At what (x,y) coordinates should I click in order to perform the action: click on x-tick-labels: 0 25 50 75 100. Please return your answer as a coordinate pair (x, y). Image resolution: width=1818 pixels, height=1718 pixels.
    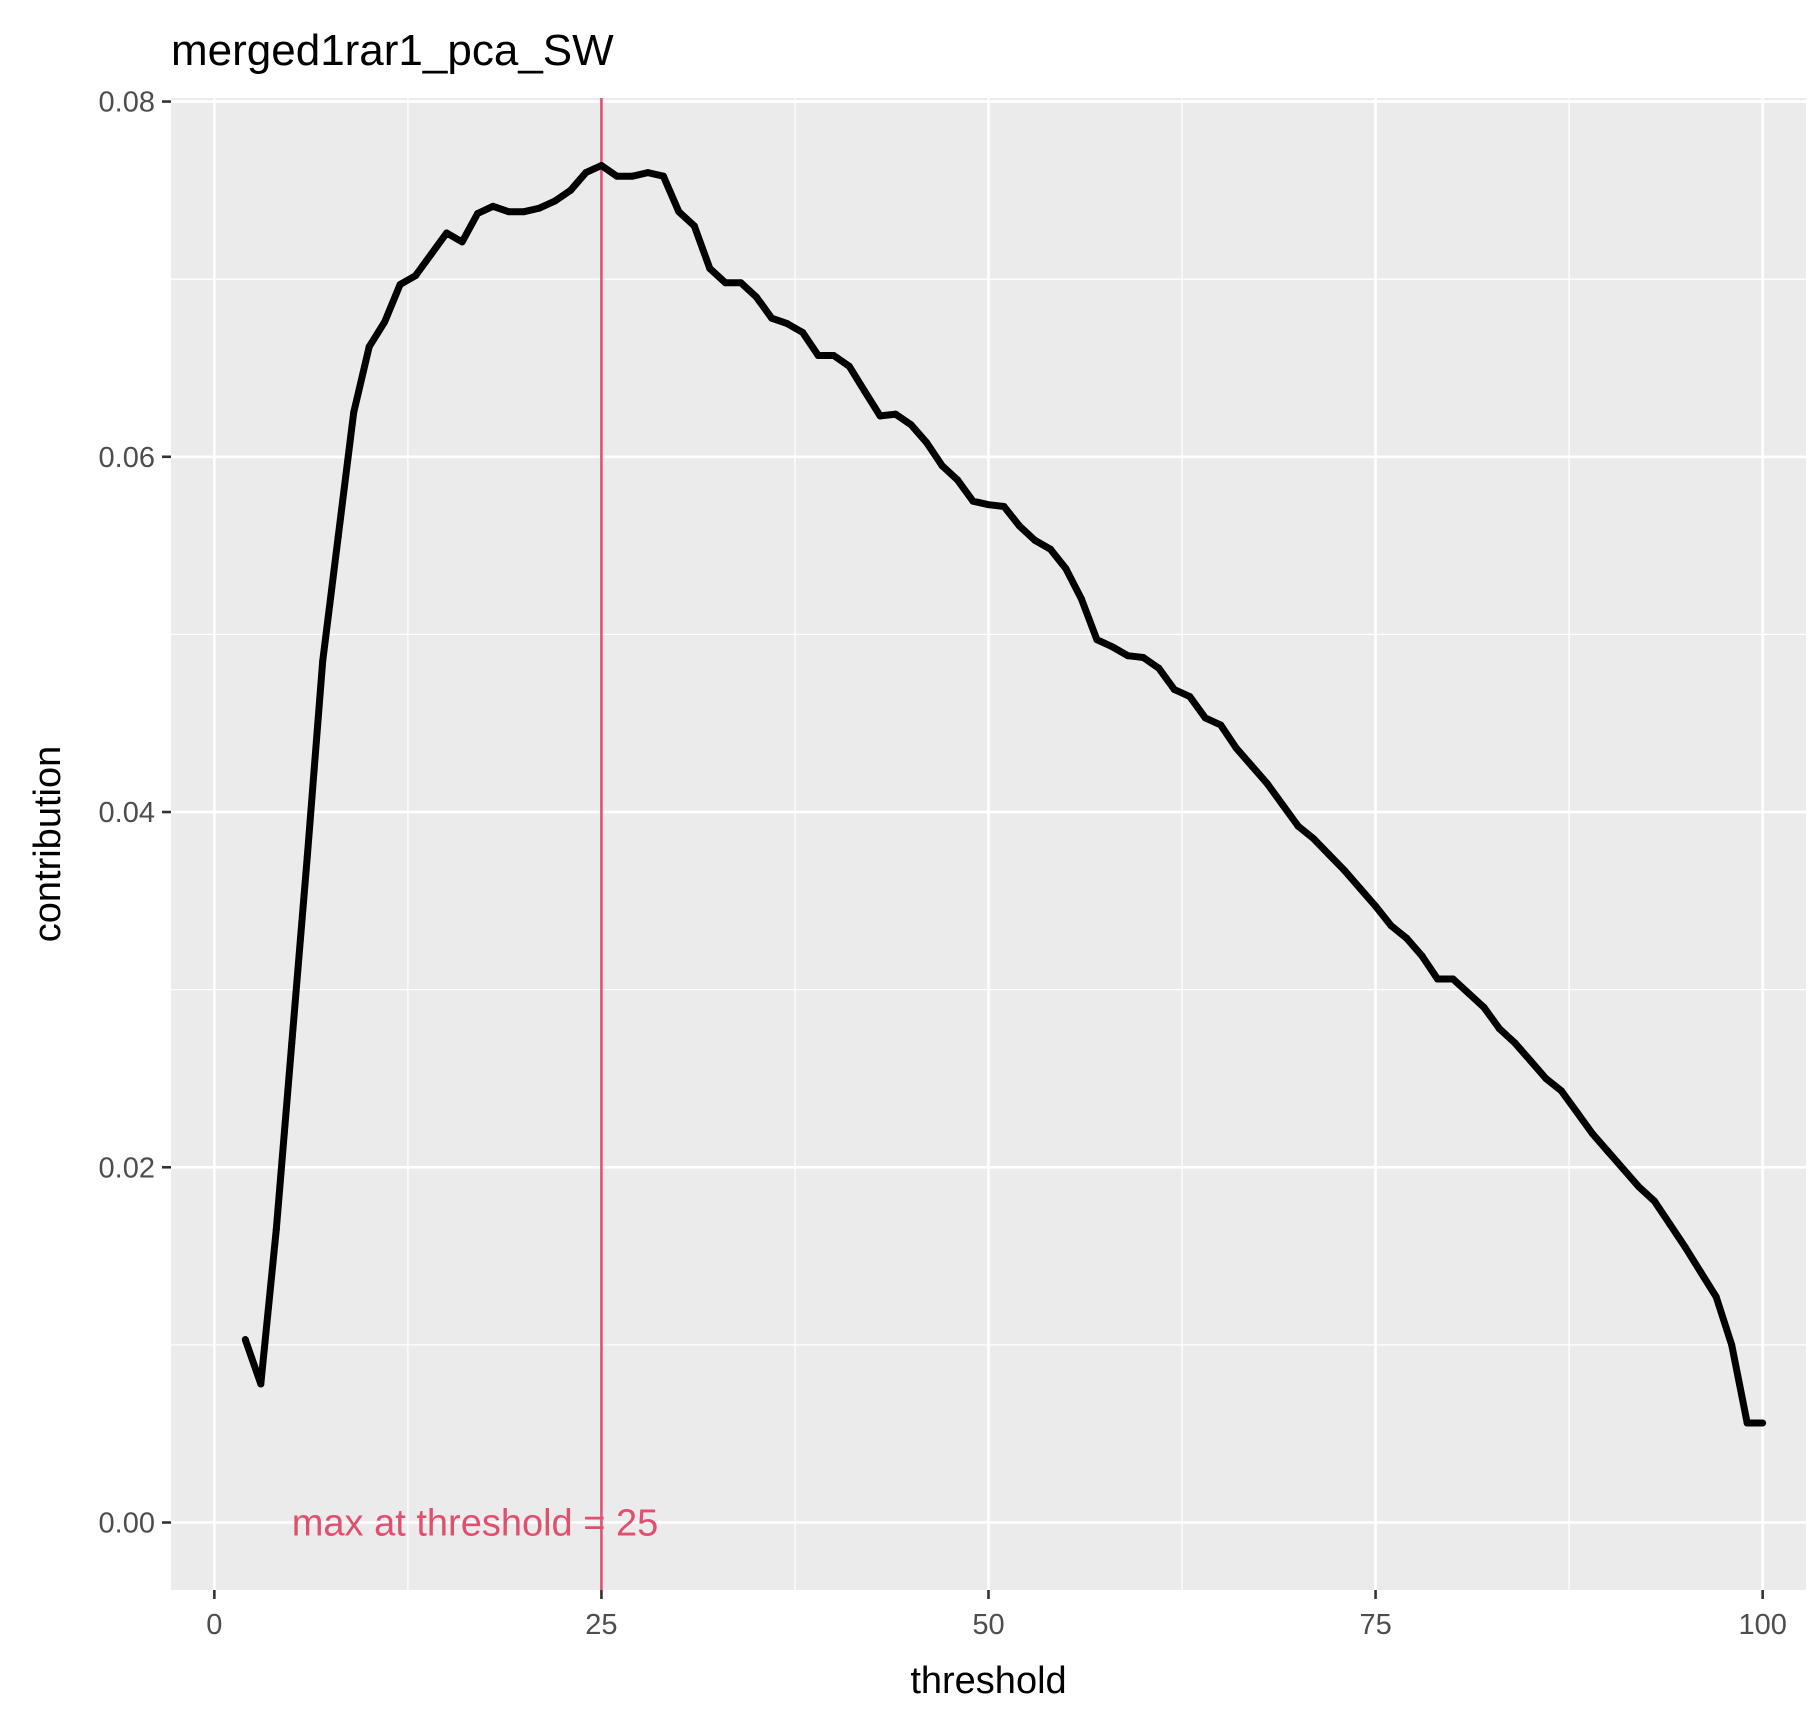
    Looking at the image, I should click on (996, 1625).